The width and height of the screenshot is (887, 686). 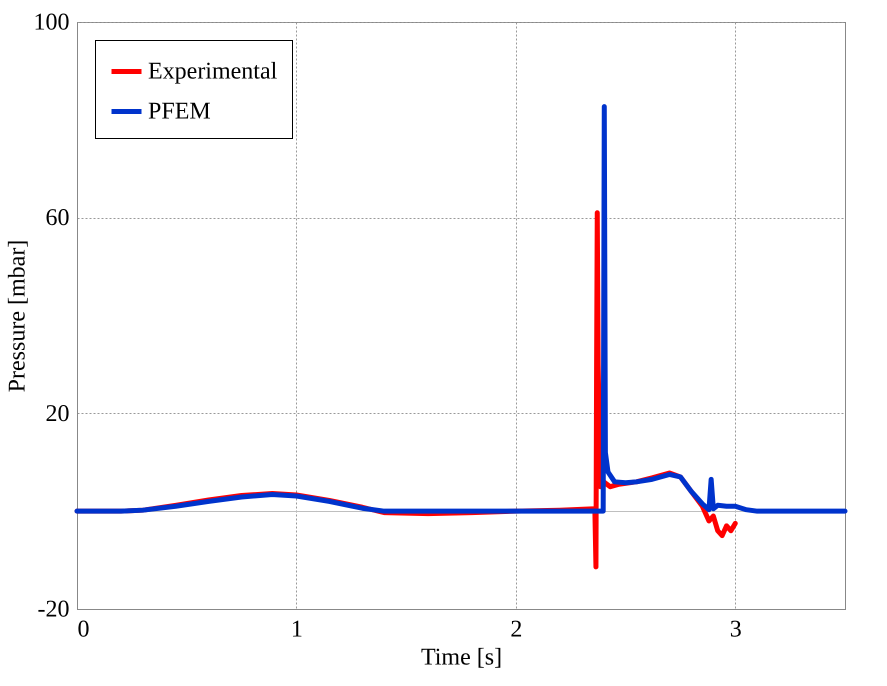 I want to click on y-tick-label: 100, so click(x=52, y=23).